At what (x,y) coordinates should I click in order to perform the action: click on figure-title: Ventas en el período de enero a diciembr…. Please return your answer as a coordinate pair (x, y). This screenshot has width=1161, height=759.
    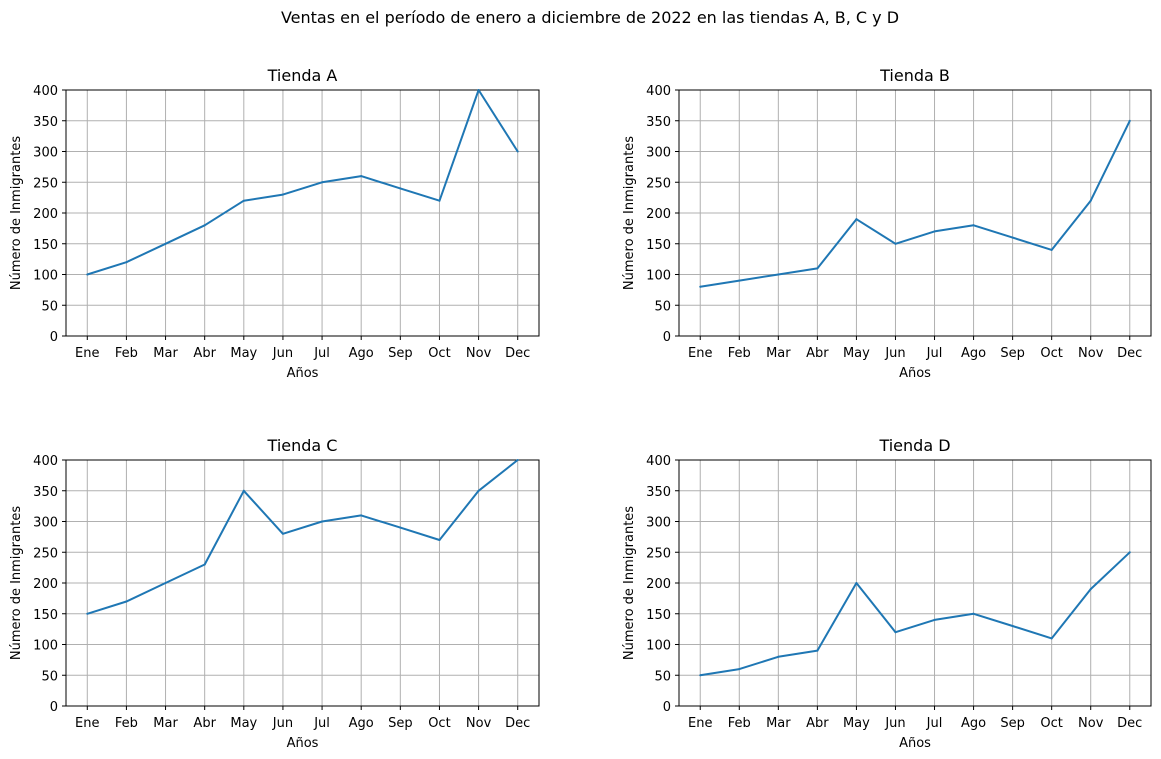
    Looking at the image, I should click on (590, 17).